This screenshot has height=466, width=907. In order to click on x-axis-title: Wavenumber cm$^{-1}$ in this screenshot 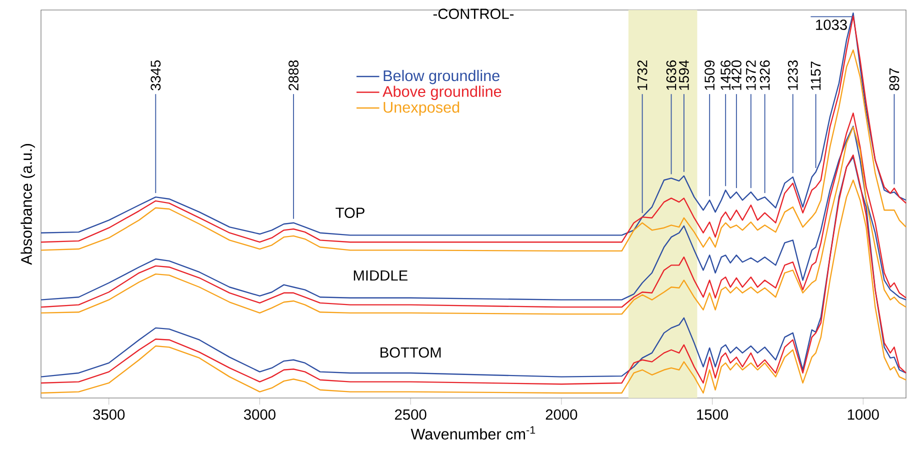, I will do `click(473, 433)`.